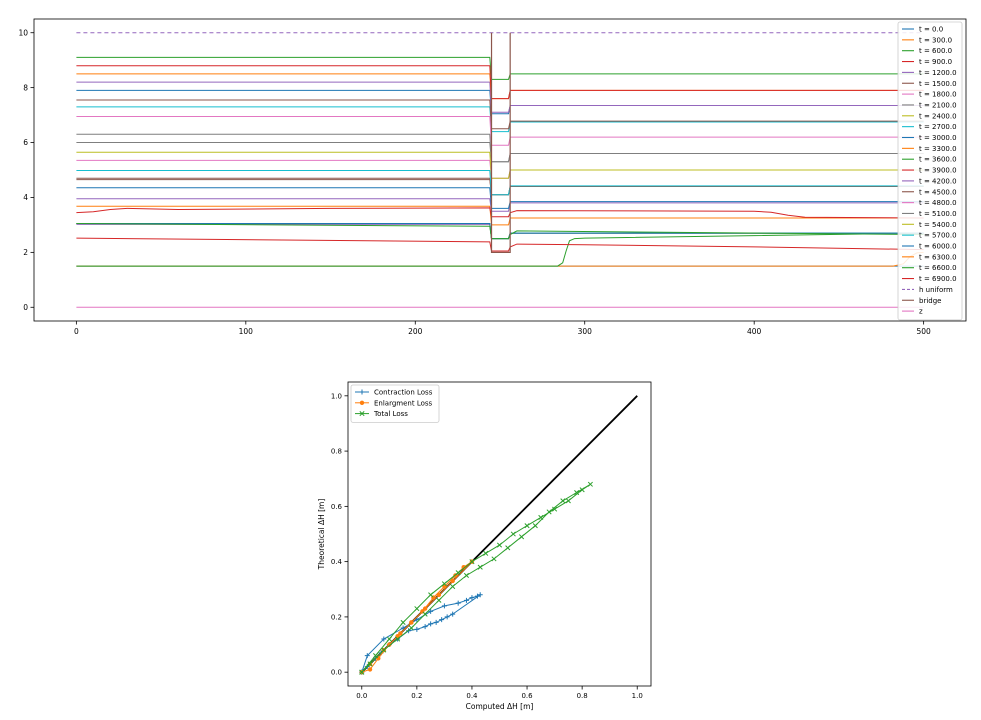  Describe the element at coordinates (938, 127) in the screenshot. I see `legend-label: t = 2700.0` at that location.